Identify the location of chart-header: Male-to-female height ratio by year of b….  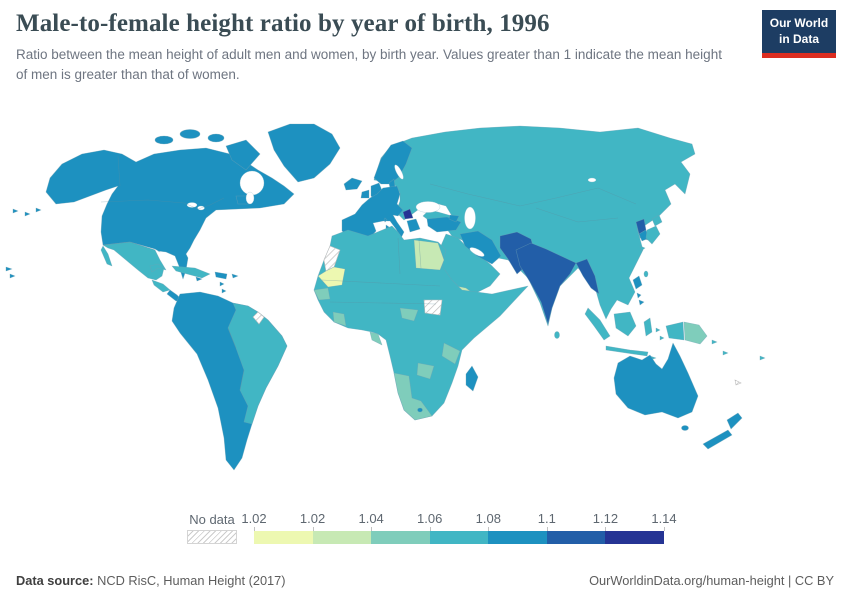
(383, 47).